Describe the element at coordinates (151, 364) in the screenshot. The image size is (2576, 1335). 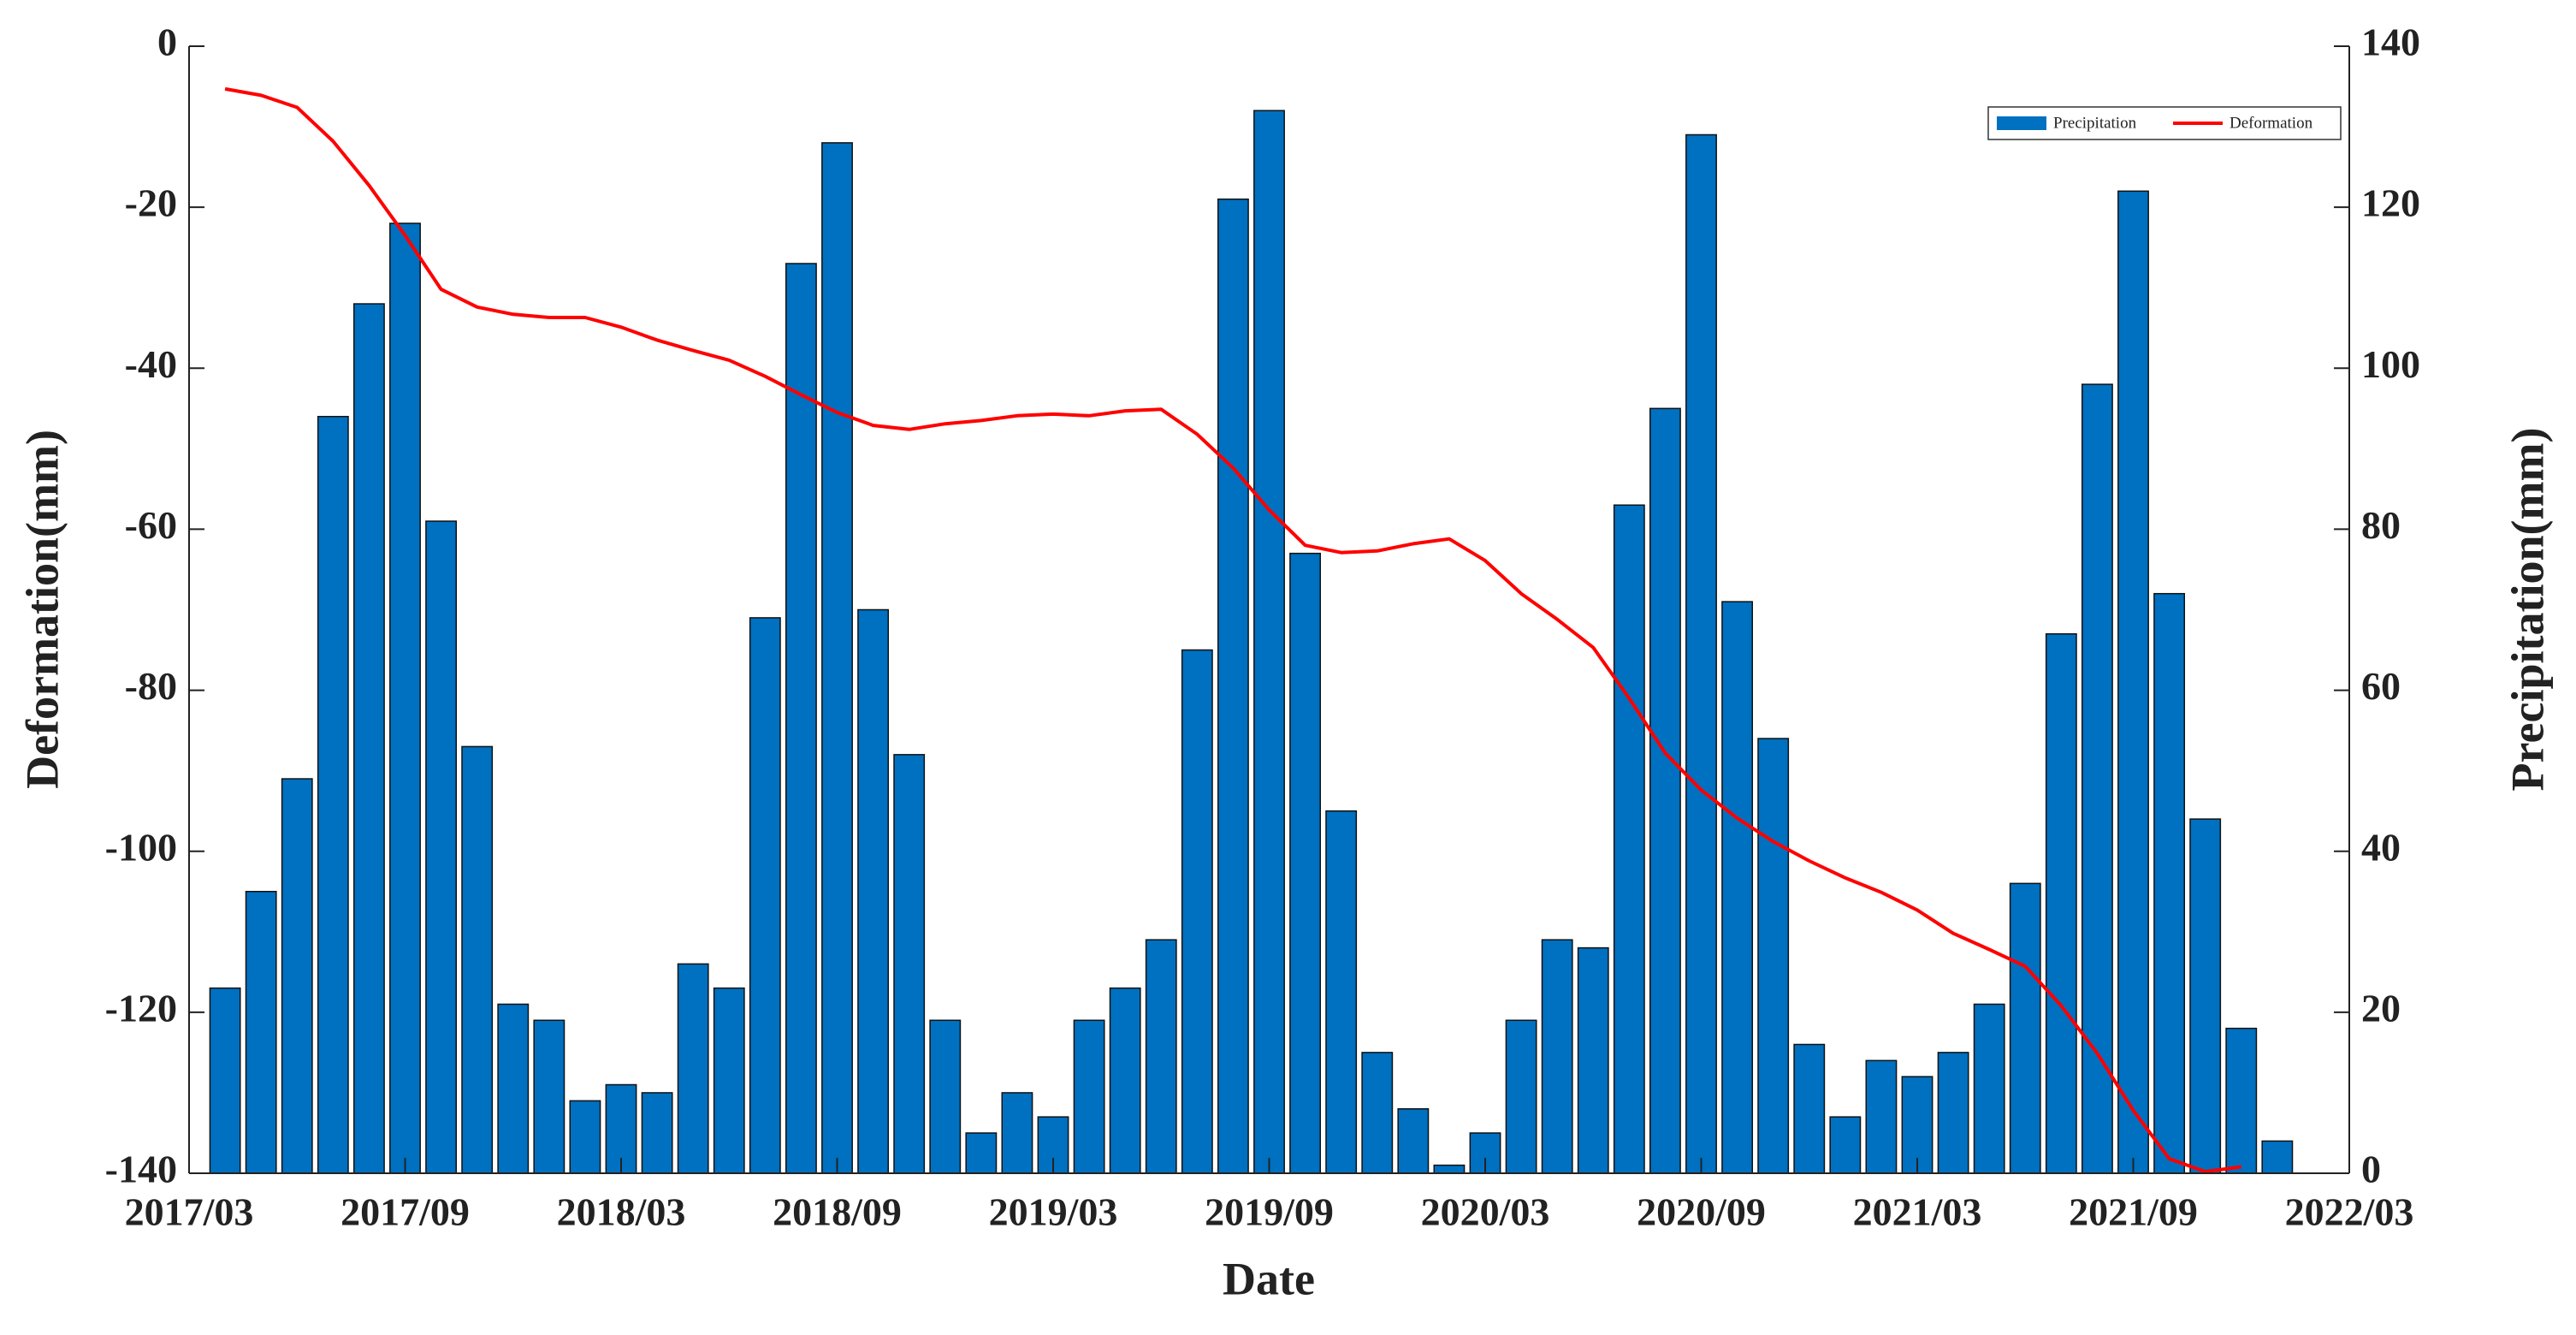
I see `y-tick-label: -40` at that location.